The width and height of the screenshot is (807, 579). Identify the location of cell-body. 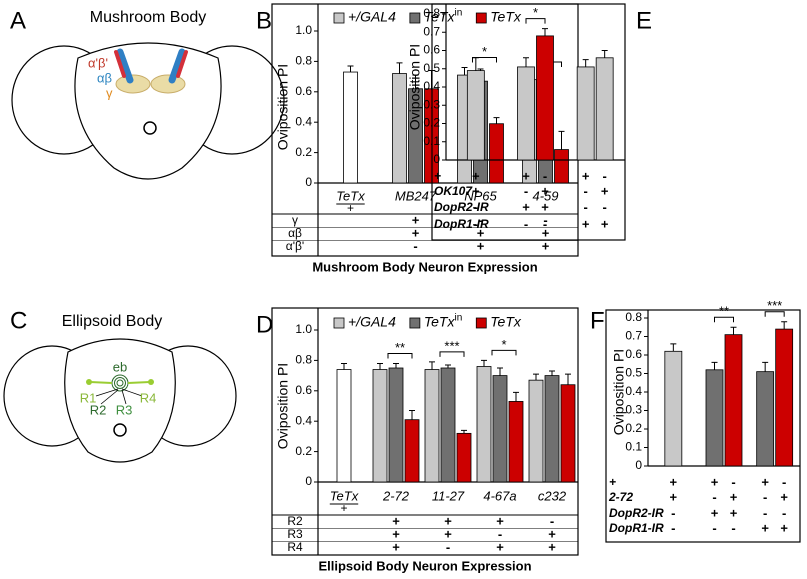
(89, 382).